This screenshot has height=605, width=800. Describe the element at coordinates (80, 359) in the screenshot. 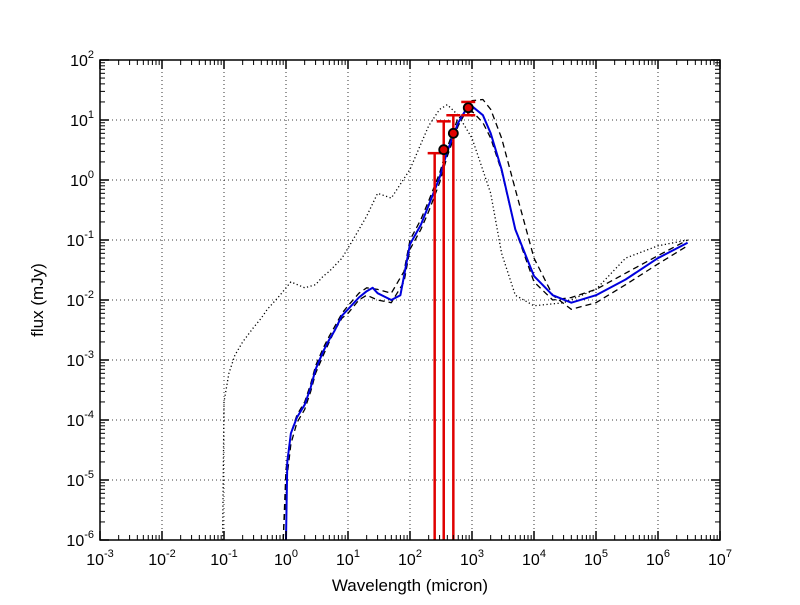

I see `y-tick-label: 10⁻³` at that location.